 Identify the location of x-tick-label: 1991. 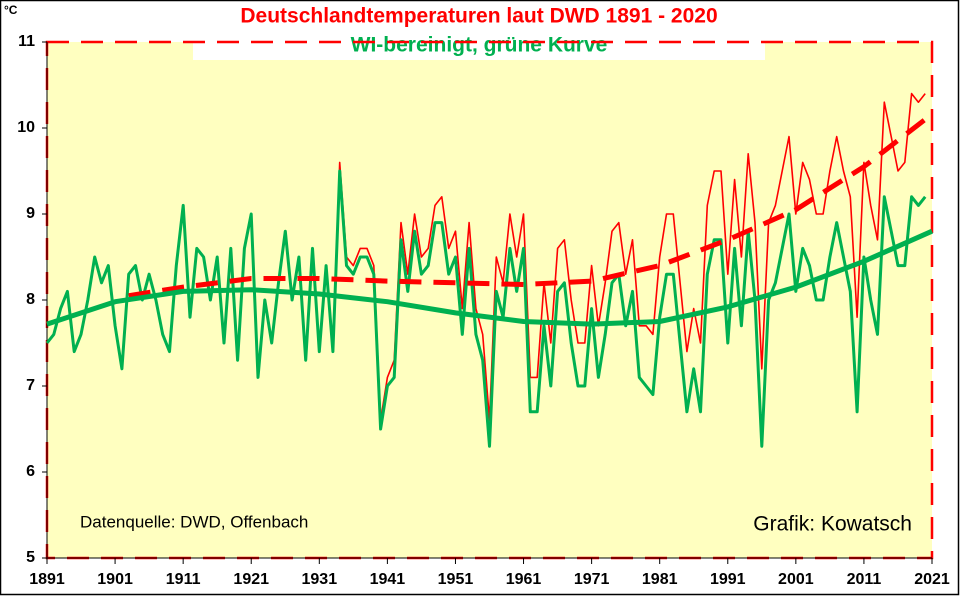
(728, 579).